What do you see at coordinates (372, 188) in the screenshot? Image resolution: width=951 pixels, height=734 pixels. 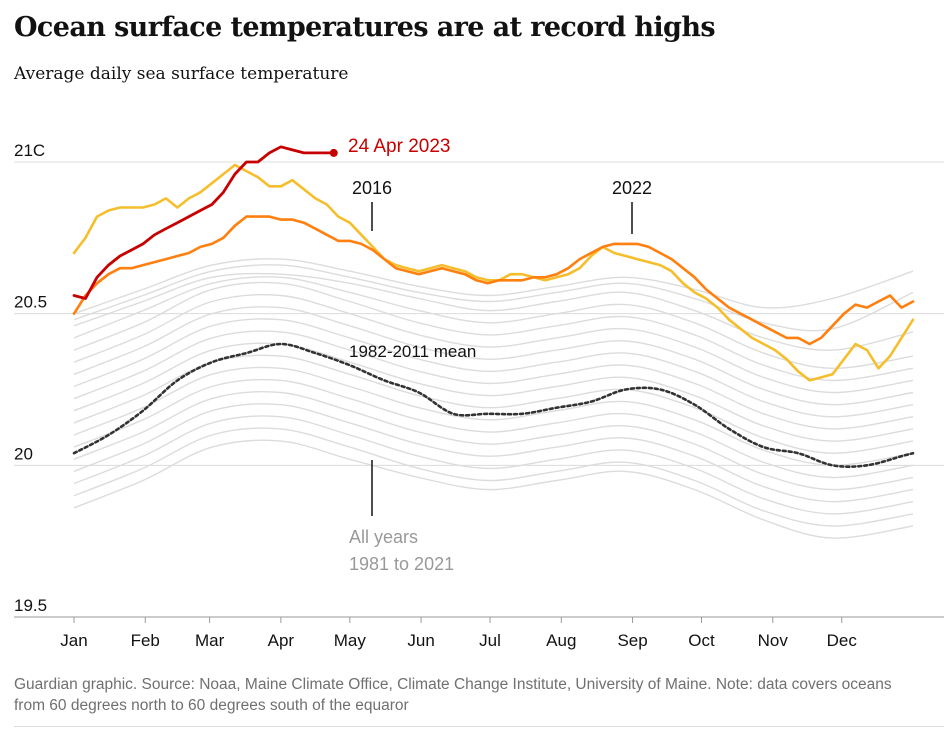 I see `label-2016: 2016` at bounding box center [372, 188].